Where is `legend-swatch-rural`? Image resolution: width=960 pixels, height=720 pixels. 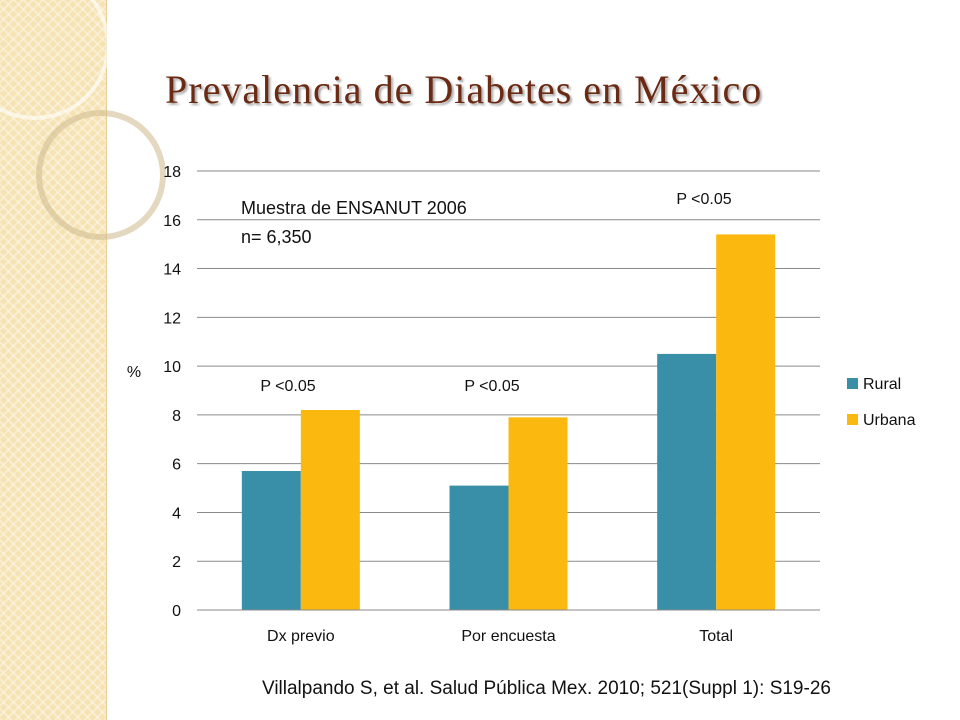 legend-swatch-rural is located at coordinates (852, 383).